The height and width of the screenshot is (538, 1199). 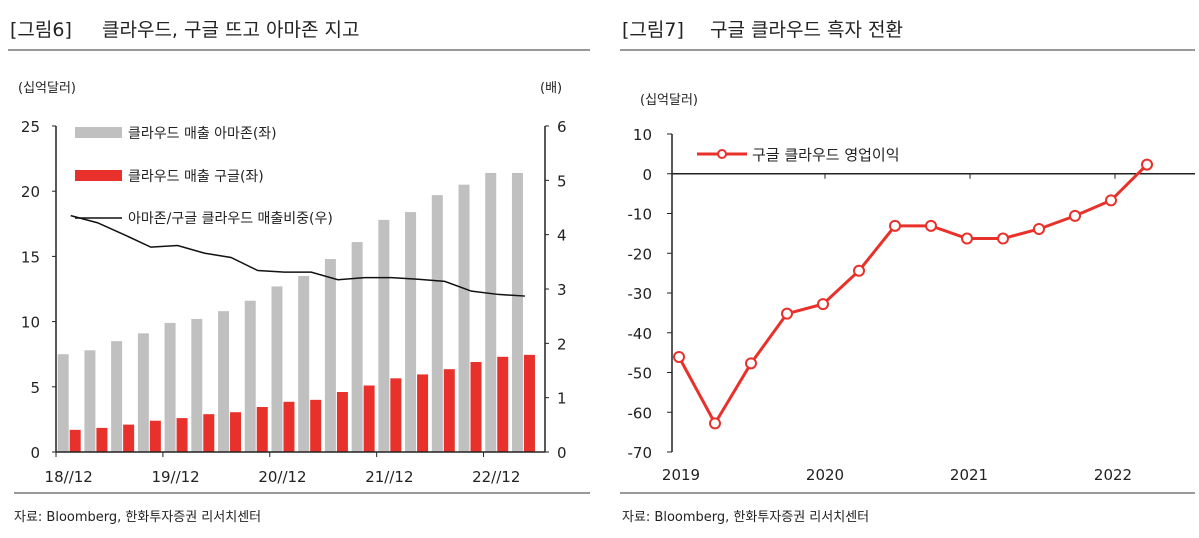 What do you see at coordinates (745, 517) in the screenshot?
I see `figure-7-source: 자료: Bloomberg, 한화투자증권 리서치센터` at bounding box center [745, 517].